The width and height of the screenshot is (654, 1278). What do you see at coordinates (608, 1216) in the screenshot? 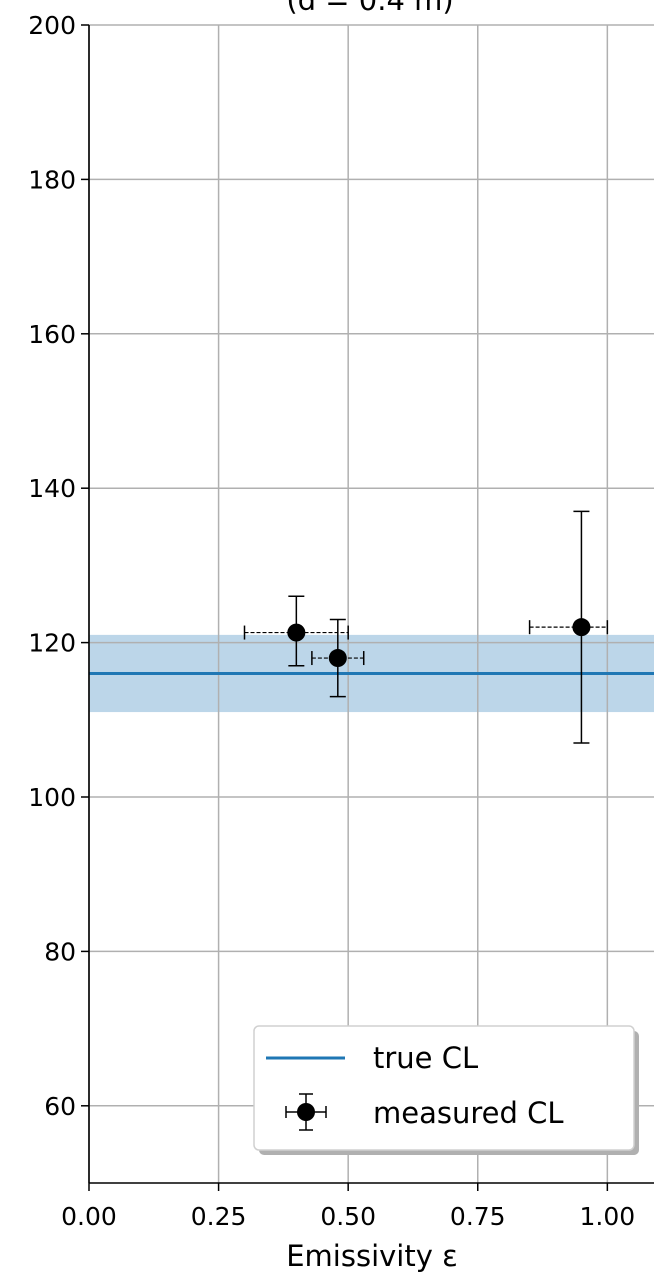
I see `x-tick-label-1.00: 1.00` at bounding box center [608, 1216].